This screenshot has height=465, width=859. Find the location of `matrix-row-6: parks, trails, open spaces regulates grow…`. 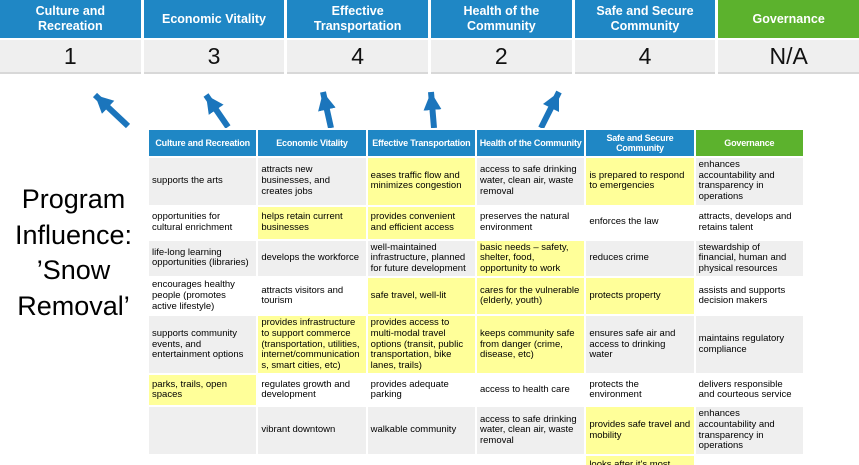

matrix-row-6: parks, trails, open spaces regulates grow… is located at coordinates (476, 390).